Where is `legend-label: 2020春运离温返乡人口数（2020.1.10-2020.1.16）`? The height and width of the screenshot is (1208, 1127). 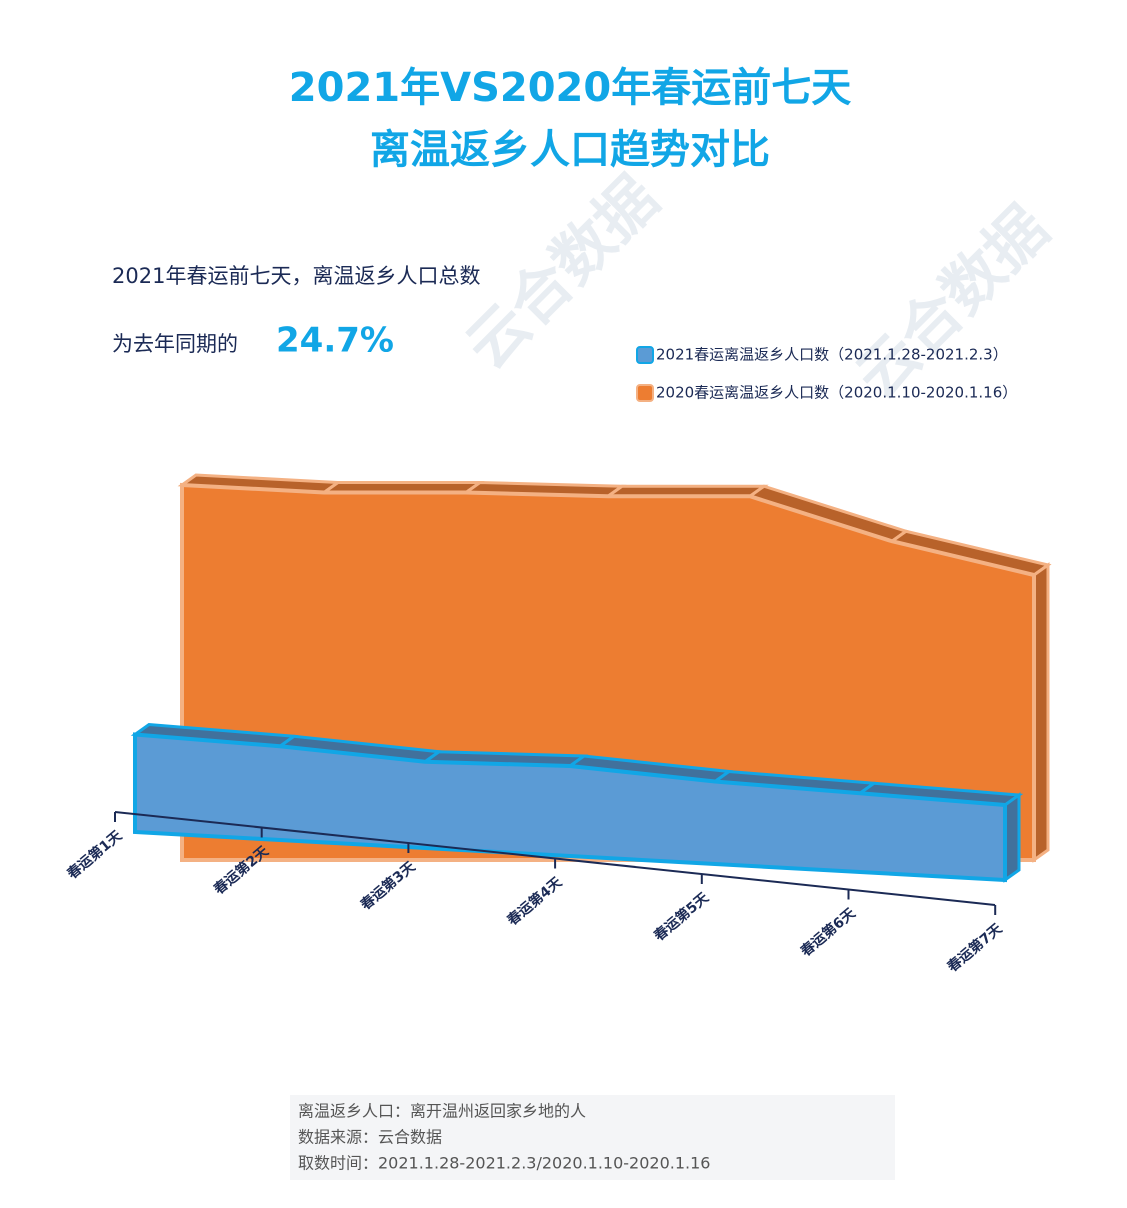
legend-label: 2020春运离温返乡人口数（2020.1.10-2020.1.16） is located at coordinates (836, 393).